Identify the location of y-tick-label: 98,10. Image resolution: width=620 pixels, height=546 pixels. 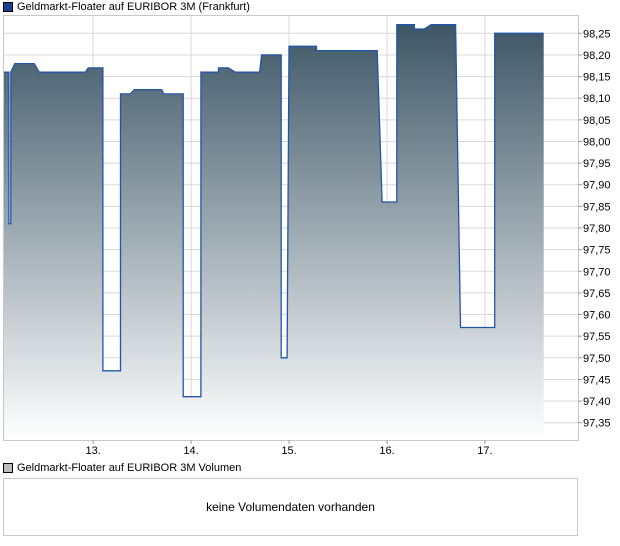
(597, 99).